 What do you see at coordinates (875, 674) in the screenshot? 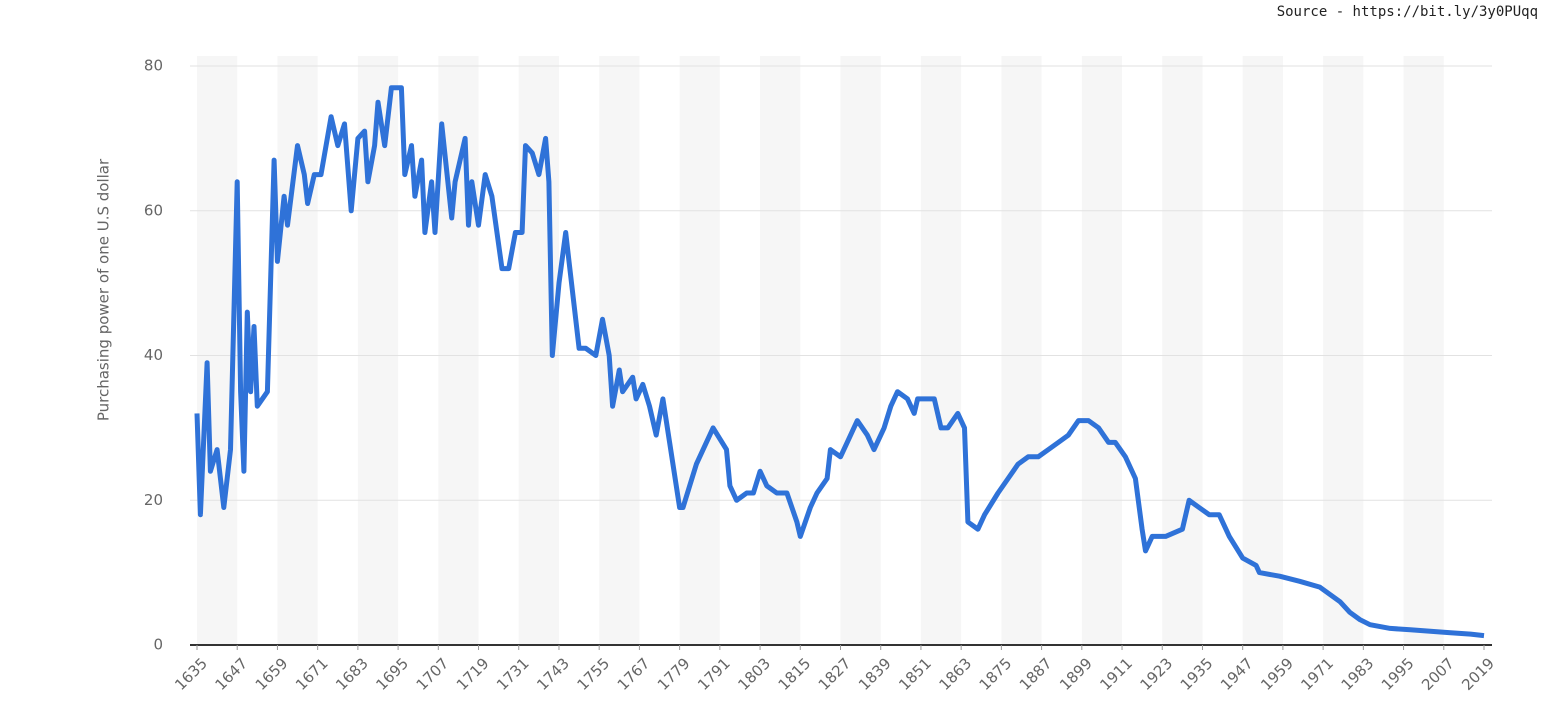
I see `x-tick-label: 1839` at bounding box center [875, 674].